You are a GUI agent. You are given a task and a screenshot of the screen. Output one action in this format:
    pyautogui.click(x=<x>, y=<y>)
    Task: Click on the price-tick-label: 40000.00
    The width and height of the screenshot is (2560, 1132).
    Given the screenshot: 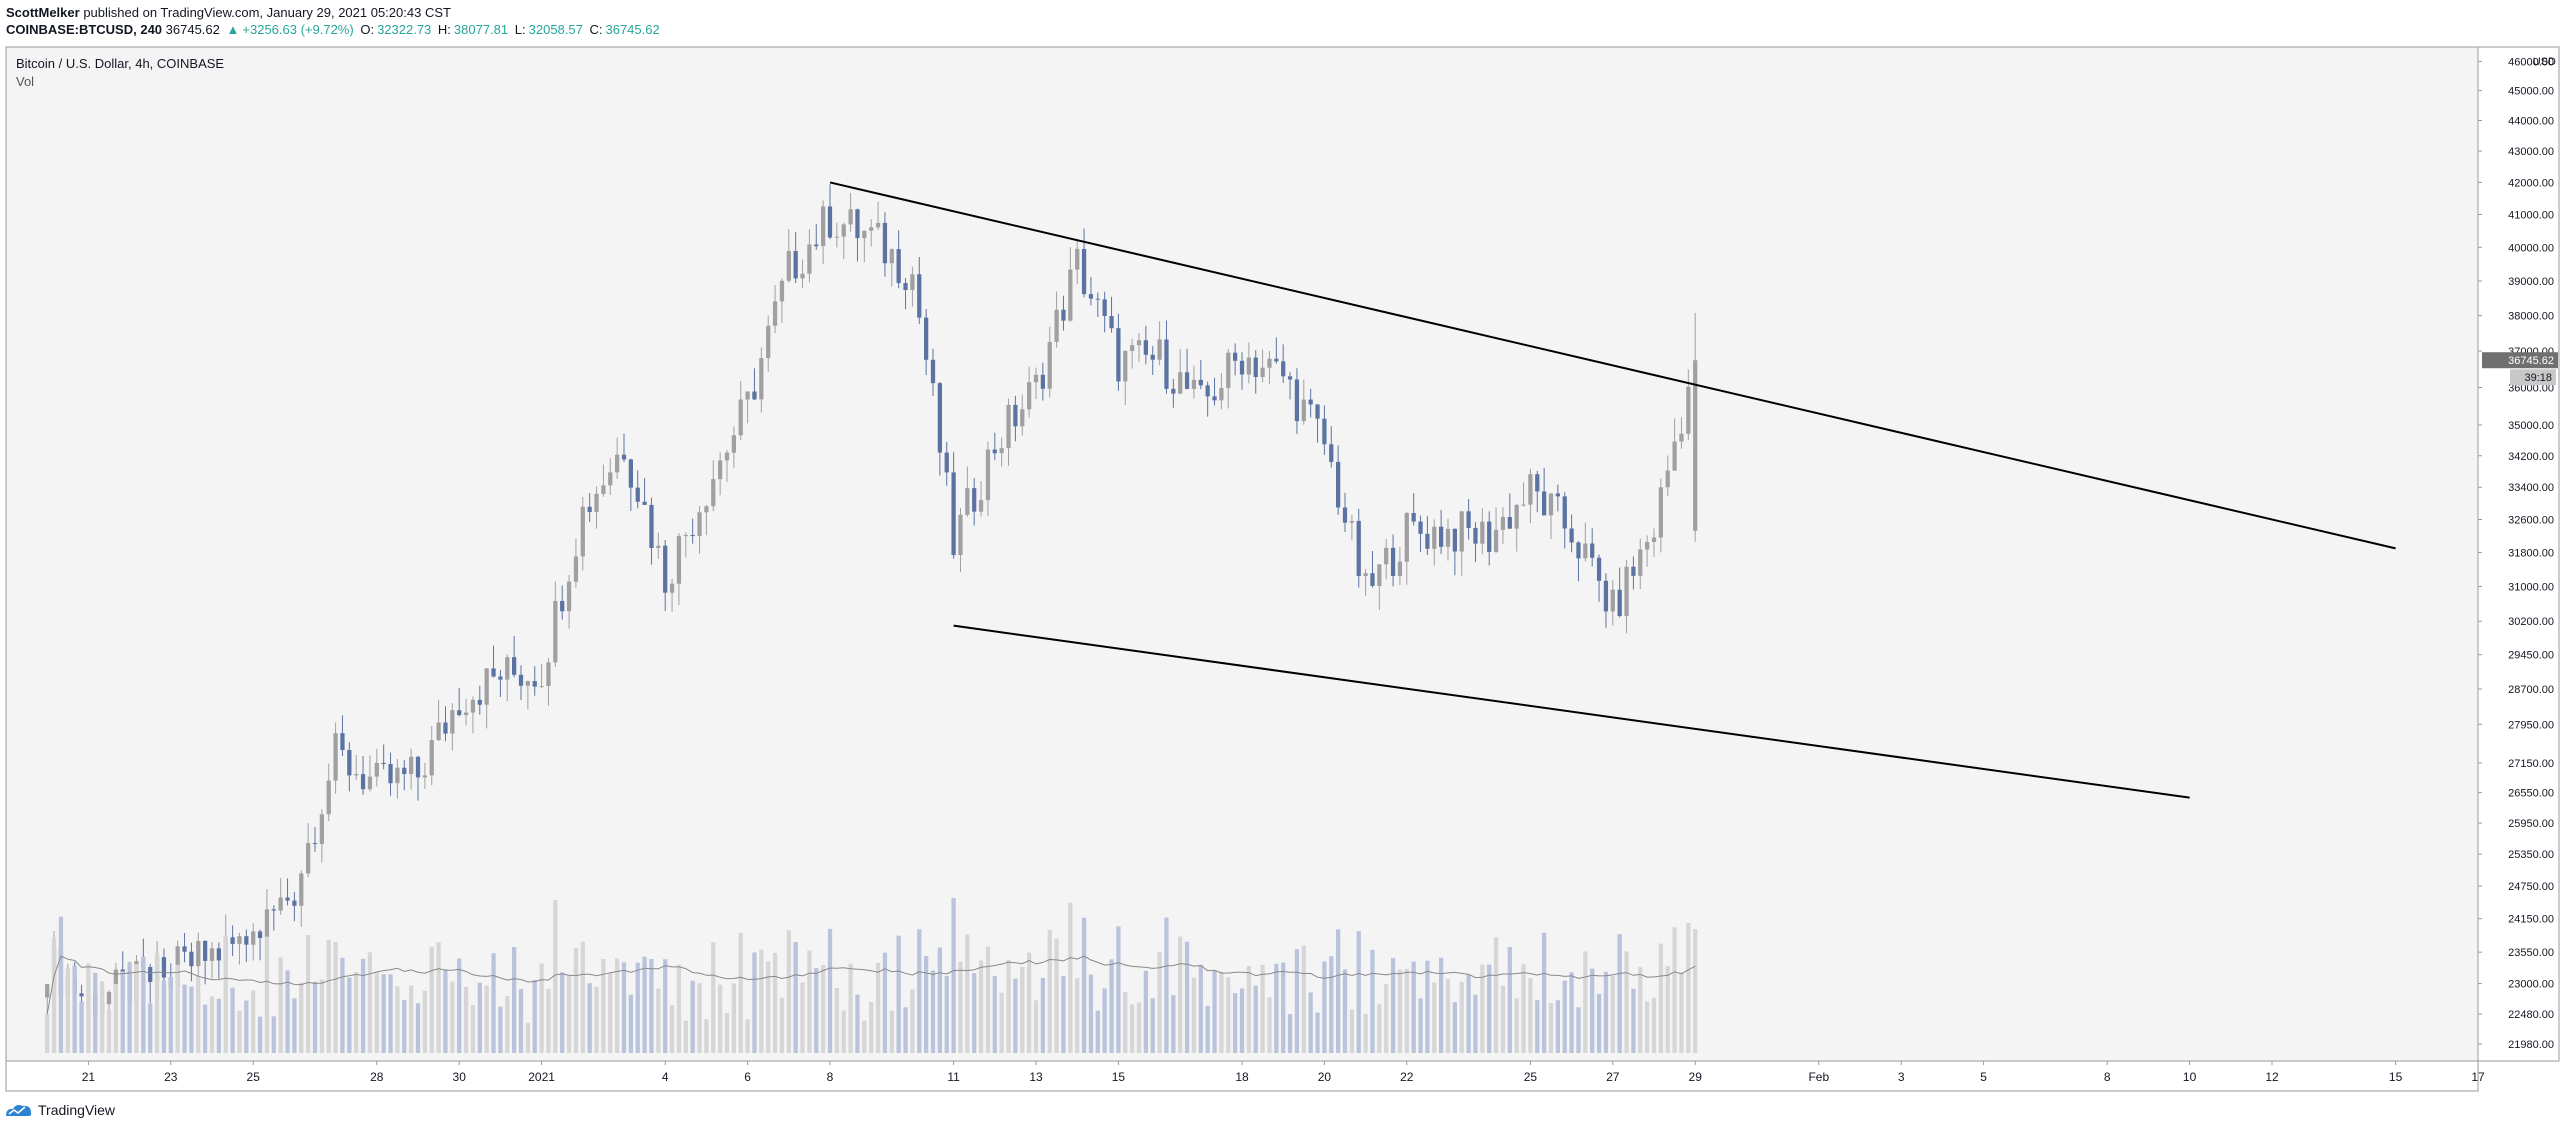 What is the action you would take?
    pyautogui.click(x=2531, y=248)
    